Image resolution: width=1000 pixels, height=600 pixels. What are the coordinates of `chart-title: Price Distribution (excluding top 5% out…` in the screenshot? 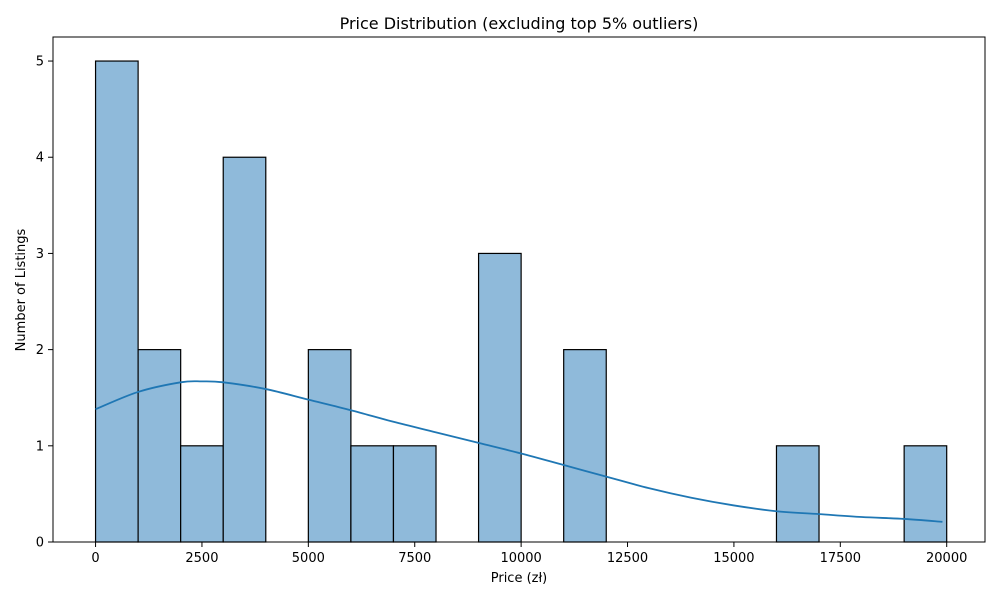 It's located at (519, 23).